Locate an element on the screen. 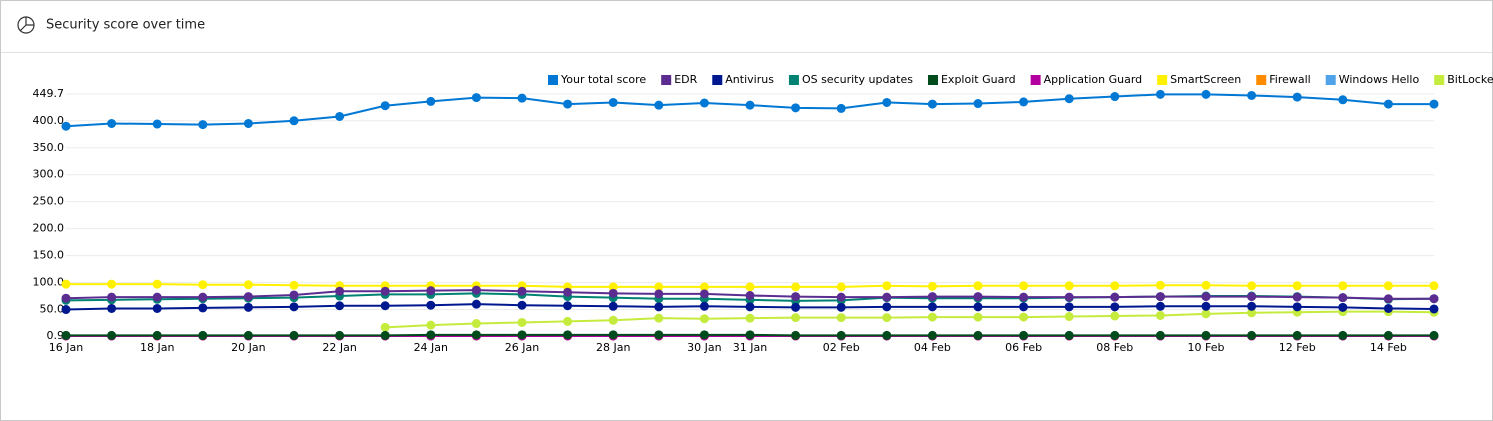  y-tick-label: 100.0 is located at coordinates (49, 282).